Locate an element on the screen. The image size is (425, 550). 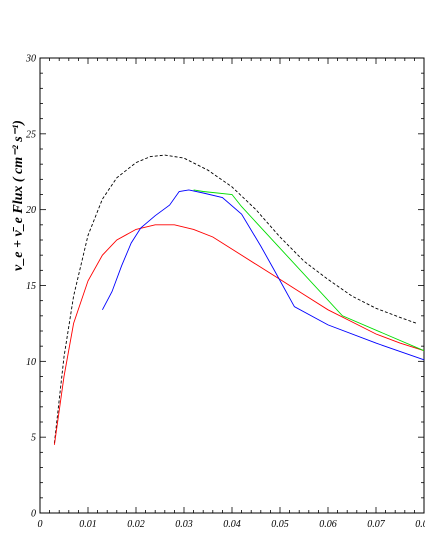
x-tick-label: 0.06 is located at coordinates (328, 524).